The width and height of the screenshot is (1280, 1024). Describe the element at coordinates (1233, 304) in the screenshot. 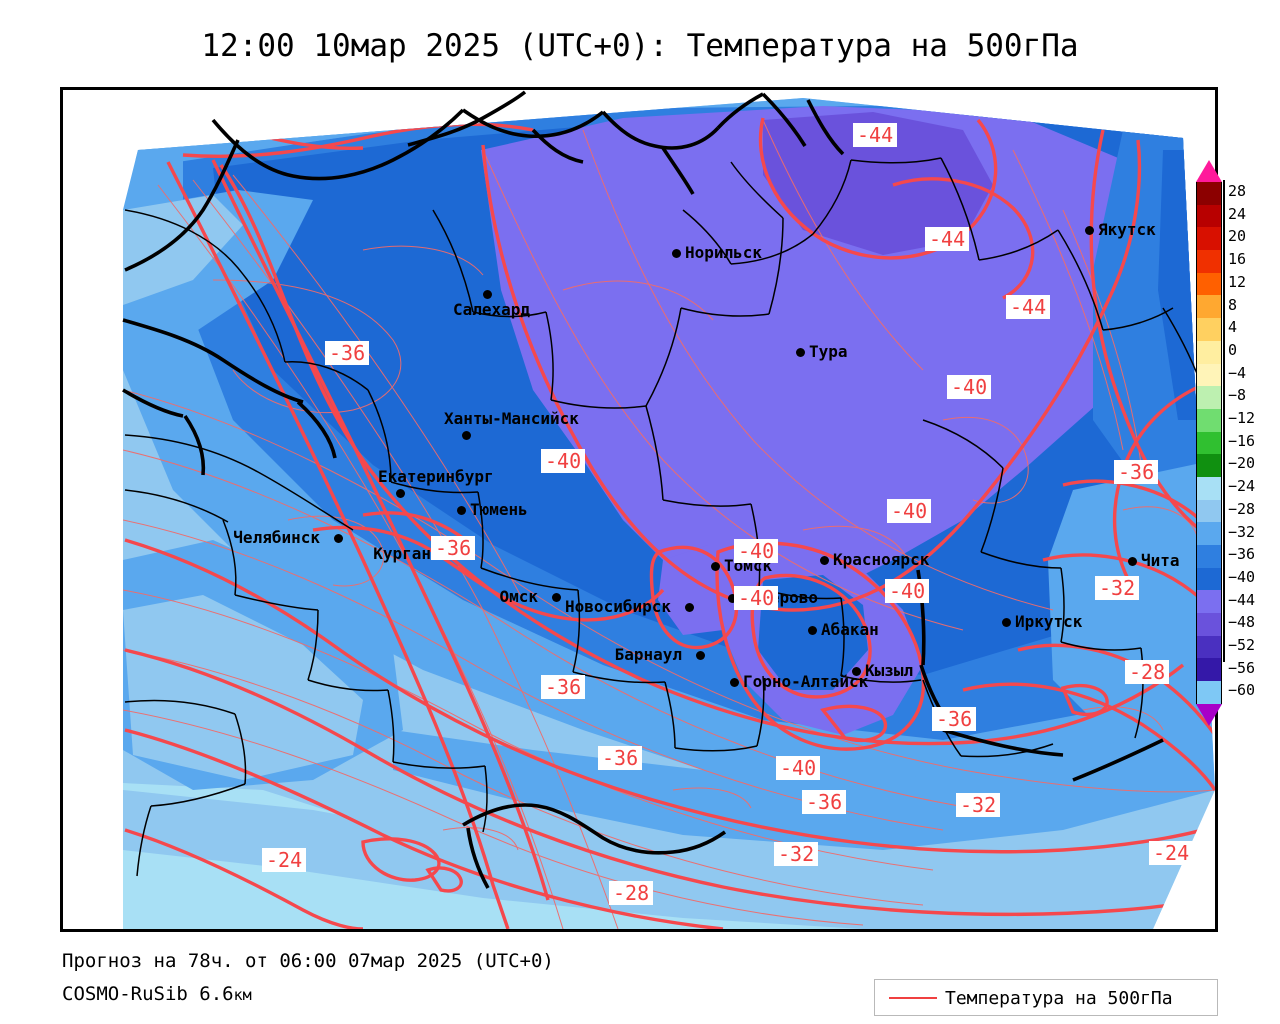

I see `colorbar-tick: 8` at that location.